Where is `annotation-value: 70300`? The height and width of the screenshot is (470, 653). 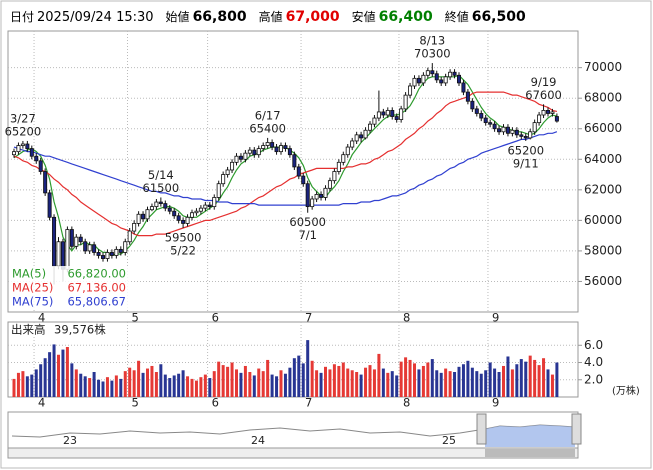 annotation-value: 70300 is located at coordinates (432, 54).